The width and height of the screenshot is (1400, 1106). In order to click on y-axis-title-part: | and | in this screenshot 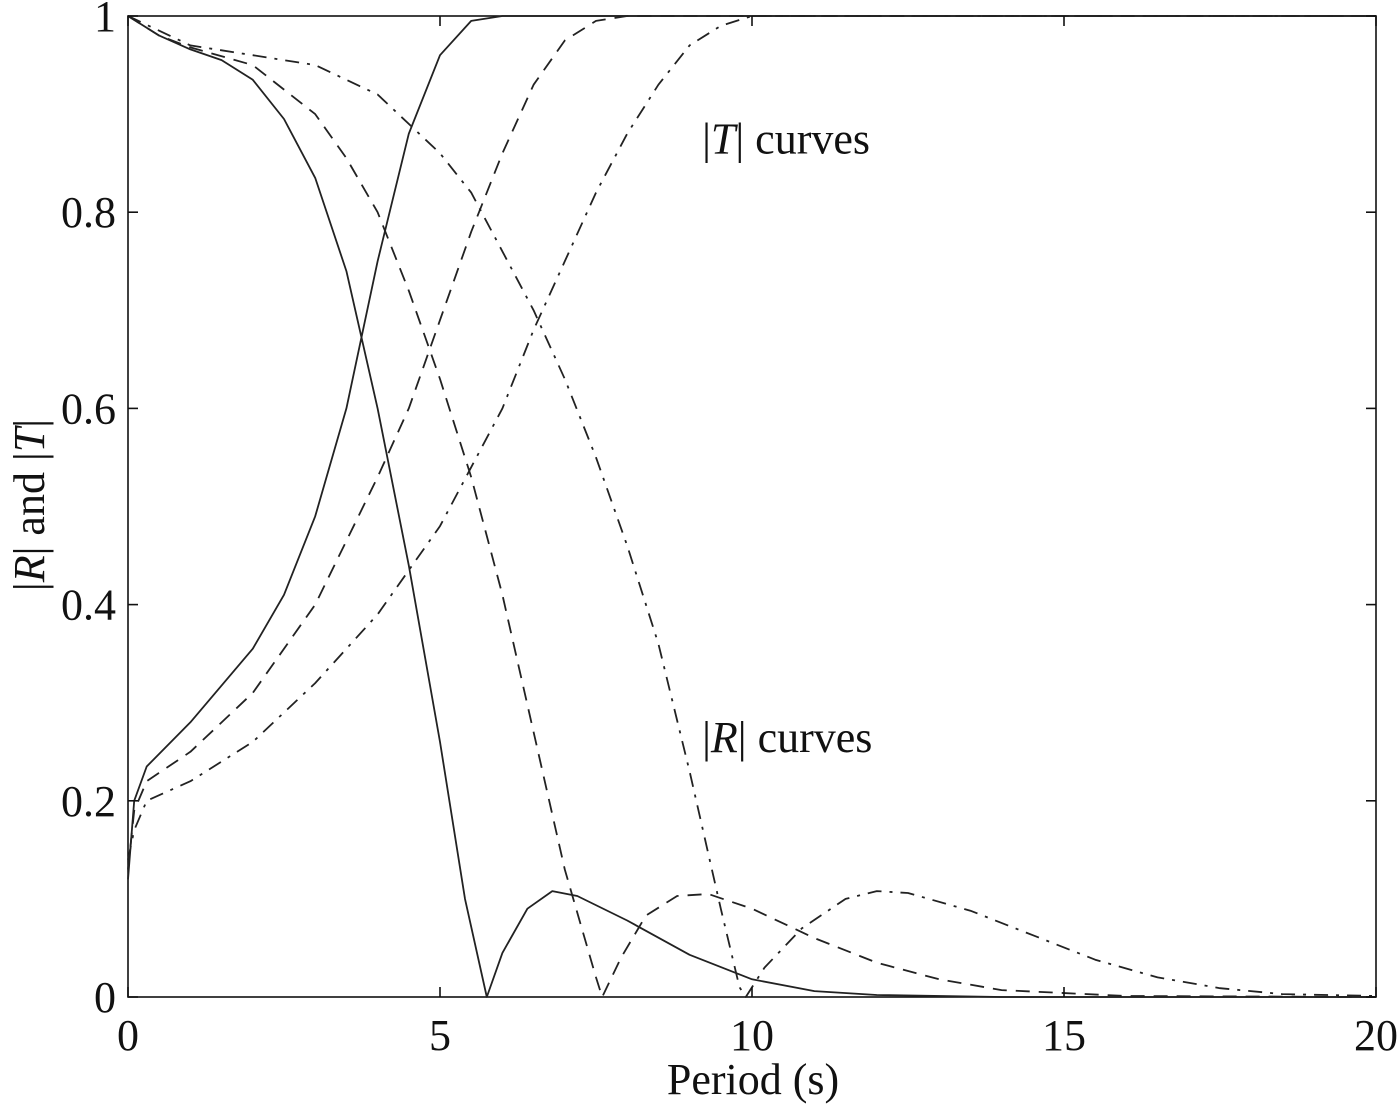, I will do `click(29, 503)`.